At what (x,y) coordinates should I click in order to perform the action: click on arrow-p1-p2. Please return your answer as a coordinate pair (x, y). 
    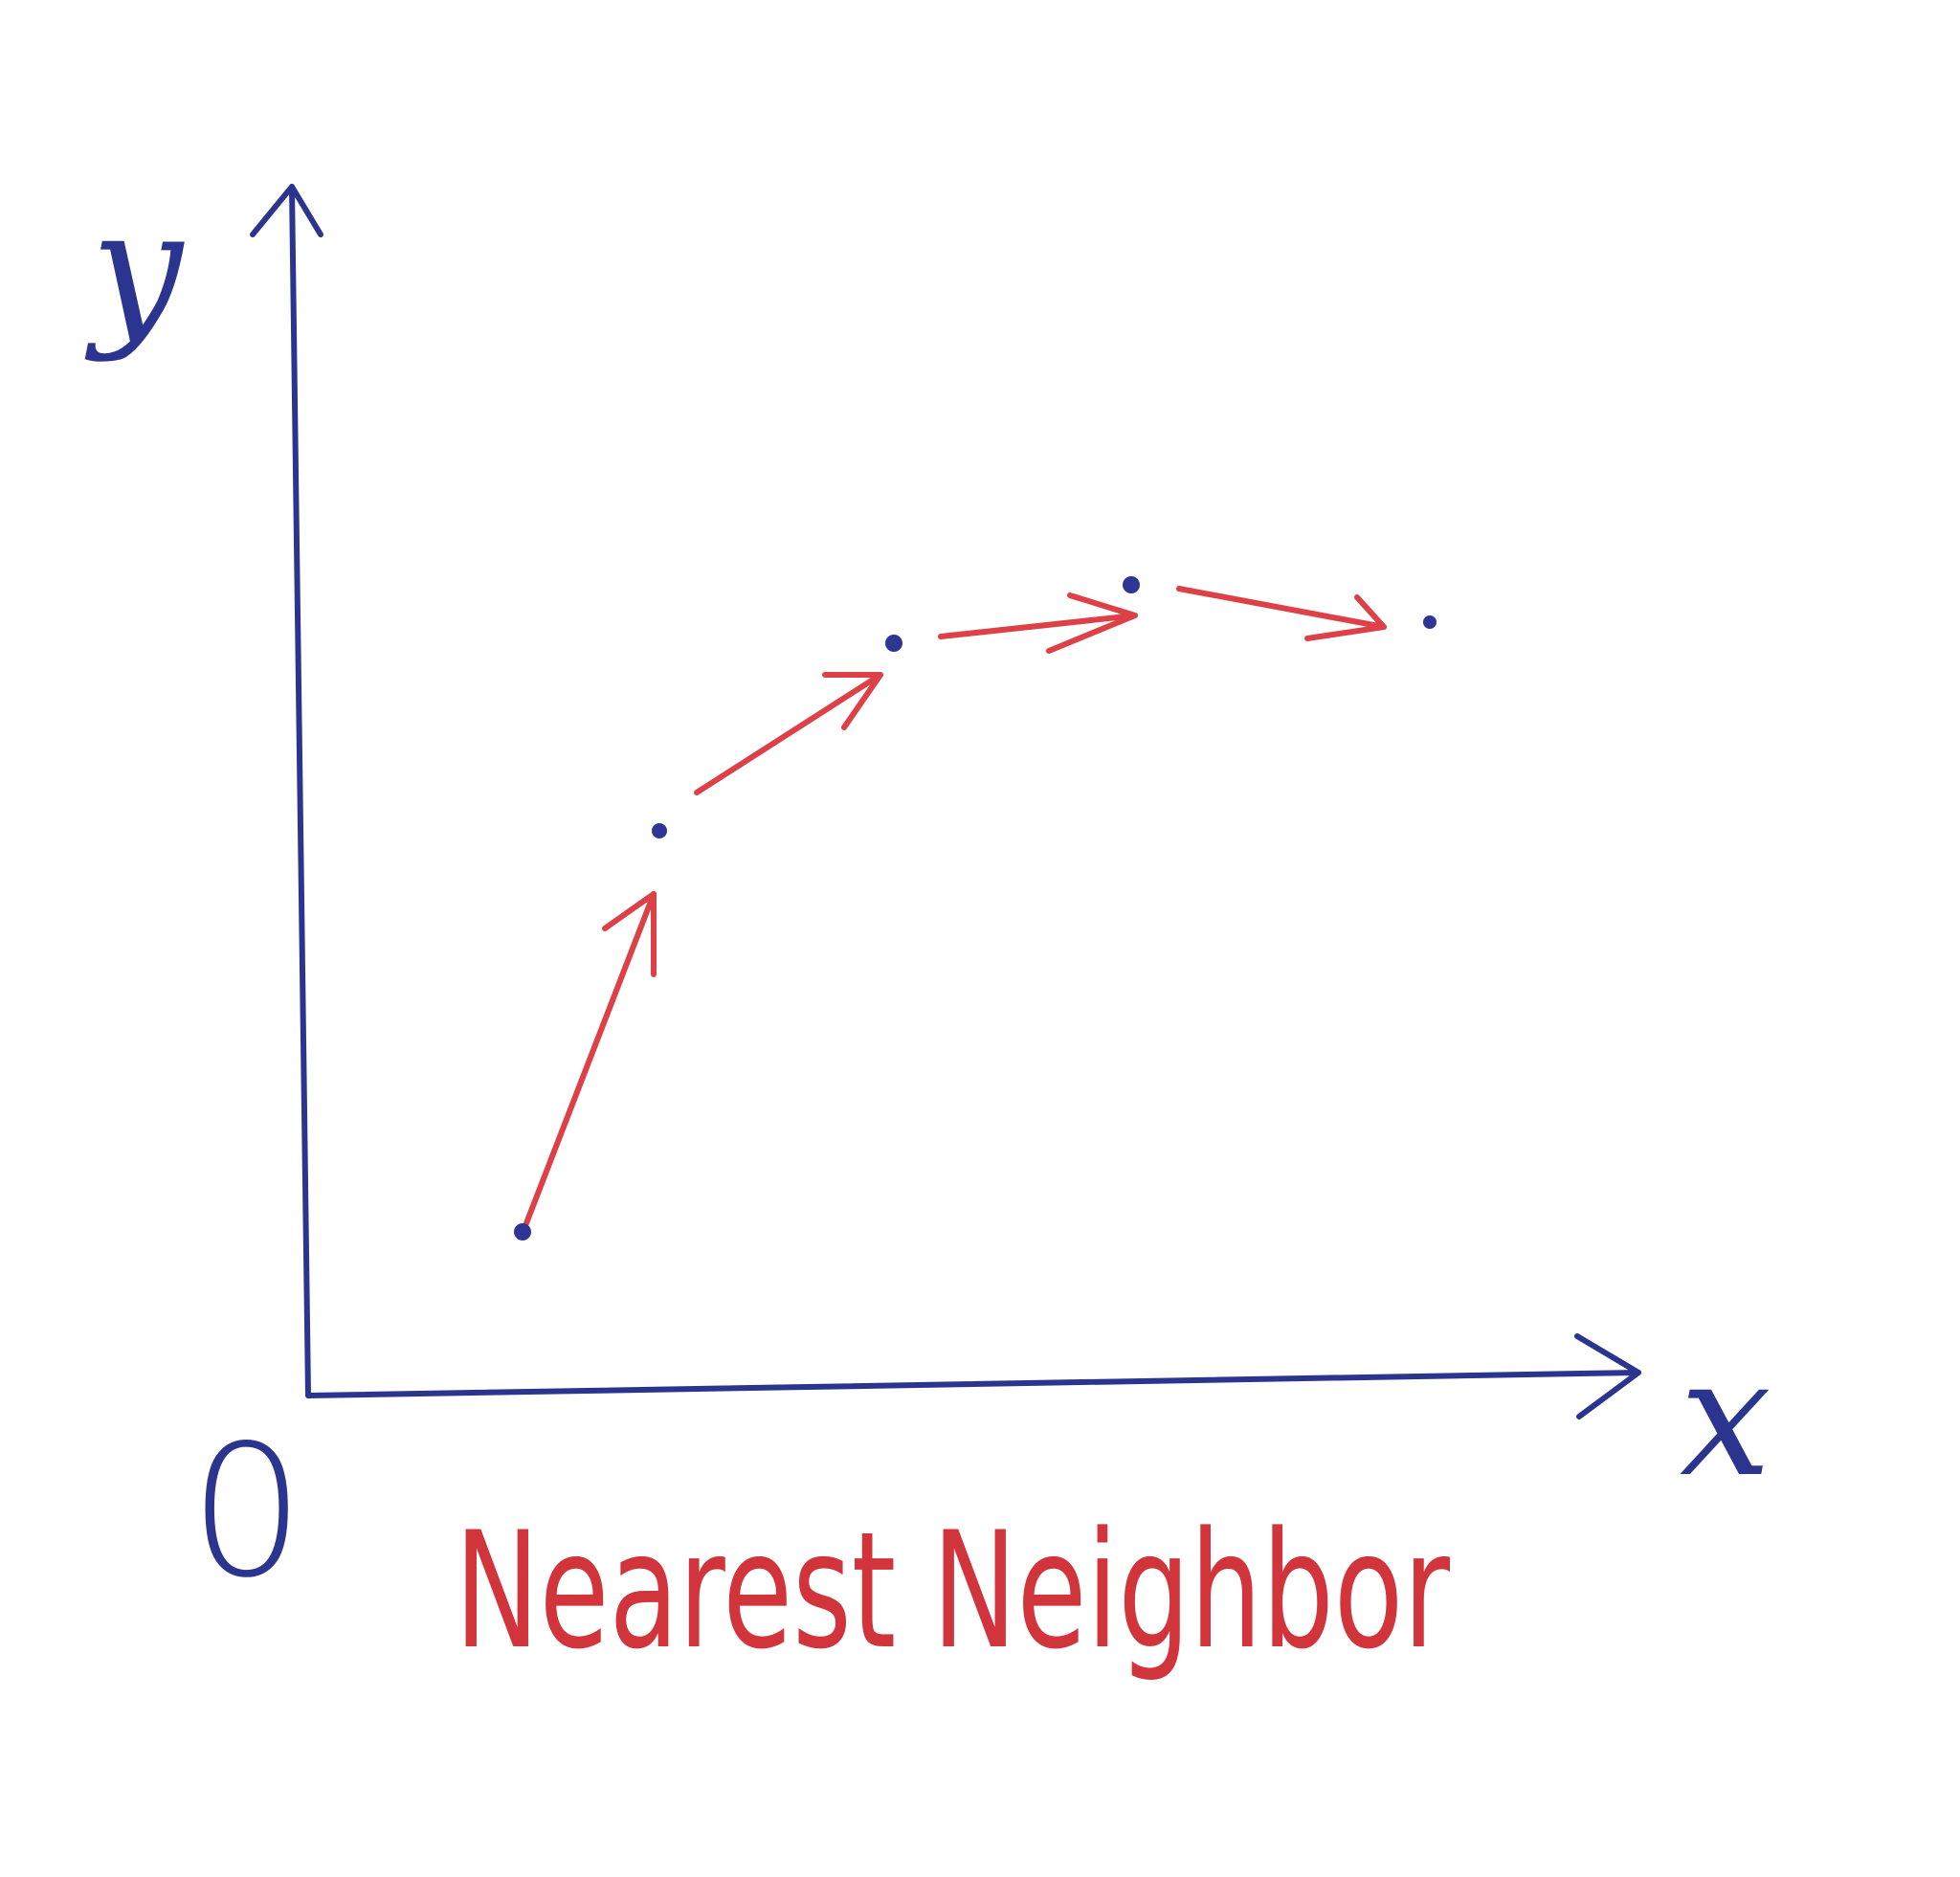
    Looking at the image, I should click on (590, 1058).